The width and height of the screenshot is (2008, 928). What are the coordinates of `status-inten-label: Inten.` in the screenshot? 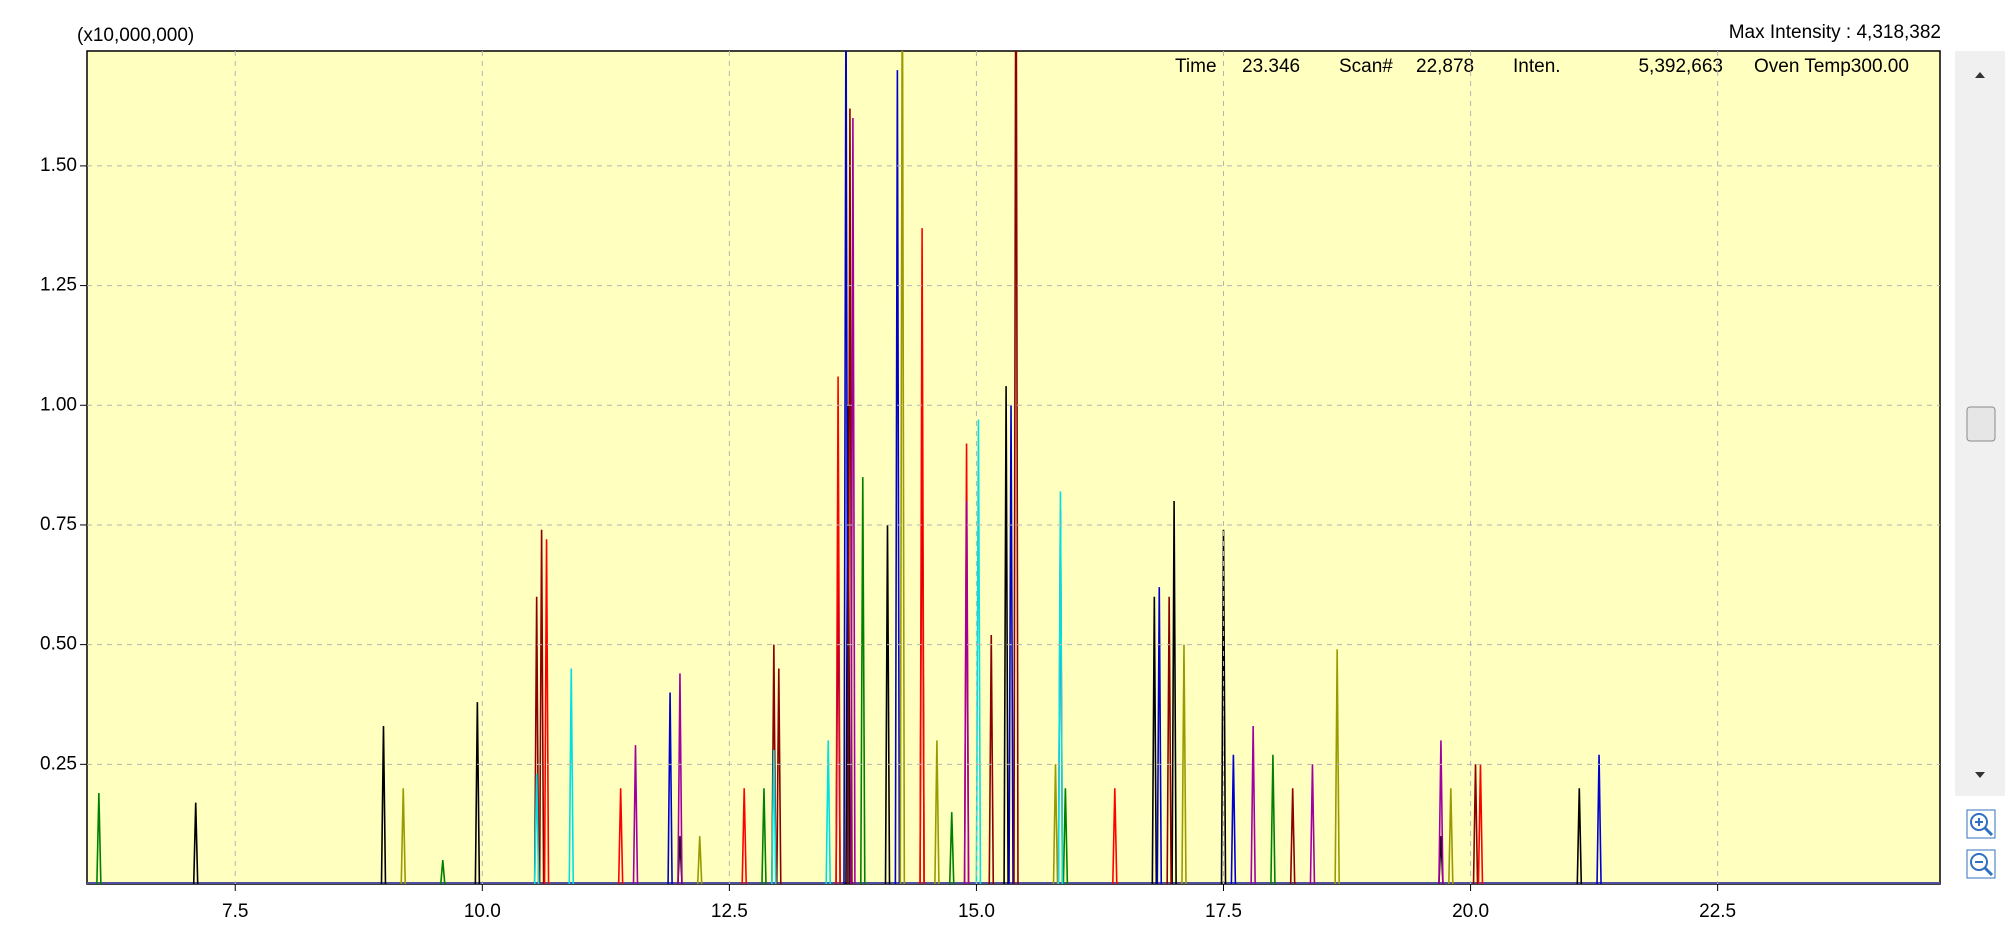 It's located at (1537, 66).